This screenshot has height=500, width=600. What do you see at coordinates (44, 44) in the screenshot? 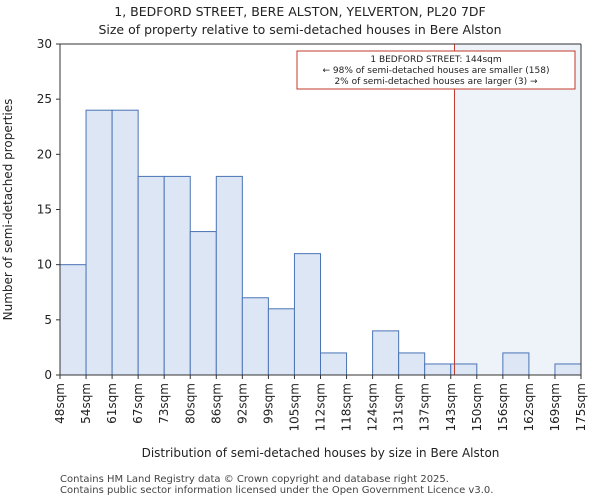
I see `y-tick-label: 30` at bounding box center [44, 44].